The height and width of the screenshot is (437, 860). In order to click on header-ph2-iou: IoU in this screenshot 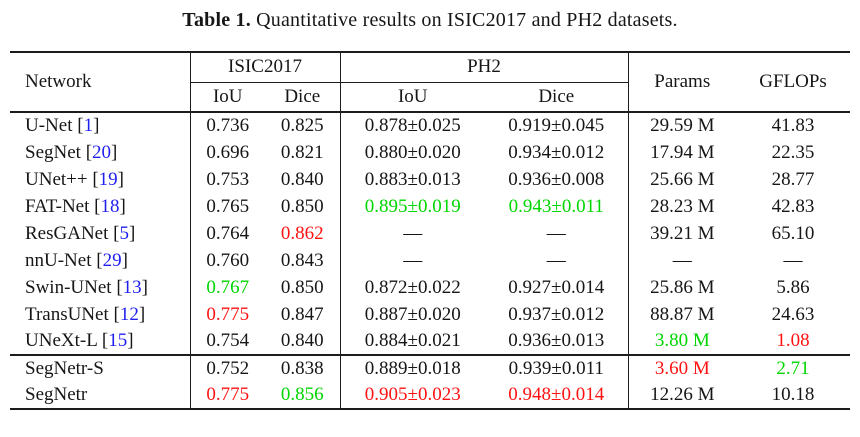, I will do `click(412, 97)`.